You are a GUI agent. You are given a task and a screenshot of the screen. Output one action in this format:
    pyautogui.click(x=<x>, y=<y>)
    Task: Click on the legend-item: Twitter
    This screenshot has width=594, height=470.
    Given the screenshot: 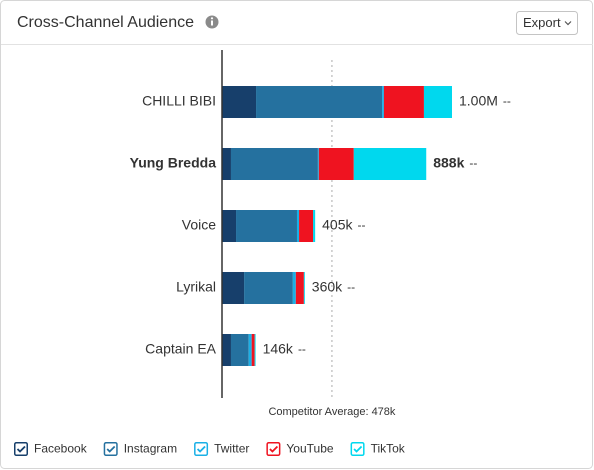 What is the action you would take?
    pyautogui.click(x=222, y=449)
    